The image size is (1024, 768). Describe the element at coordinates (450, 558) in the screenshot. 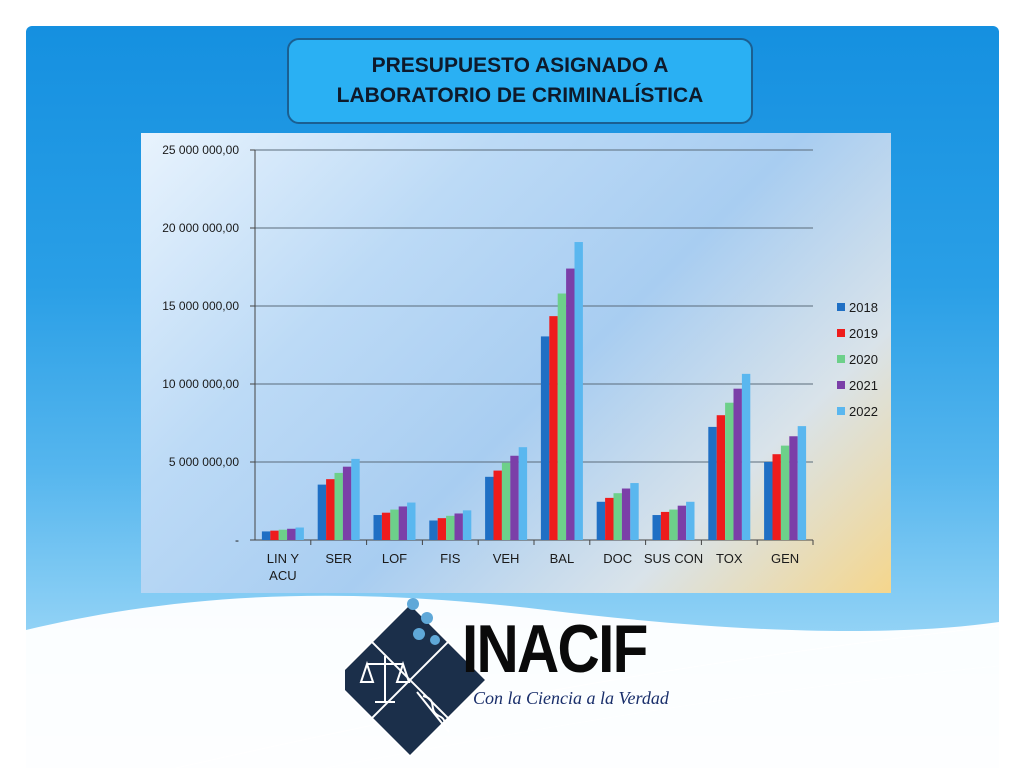

I see `x-tick-label: FIS` at that location.